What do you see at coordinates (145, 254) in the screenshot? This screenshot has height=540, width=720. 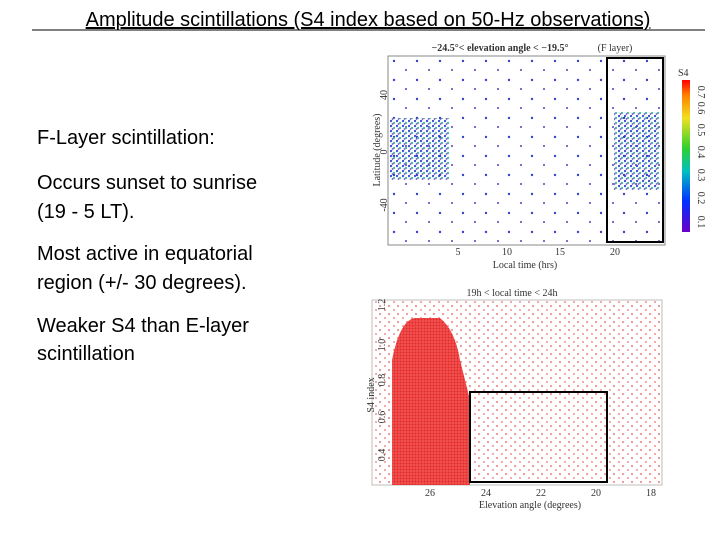 I see `point-line: Most active in equatorial` at bounding box center [145, 254].